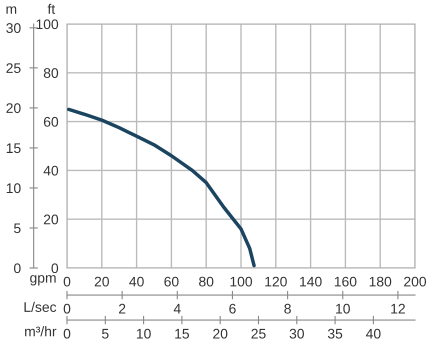 The image size is (447, 344). I want to click on y2-tick-label: 15, so click(13, 148).